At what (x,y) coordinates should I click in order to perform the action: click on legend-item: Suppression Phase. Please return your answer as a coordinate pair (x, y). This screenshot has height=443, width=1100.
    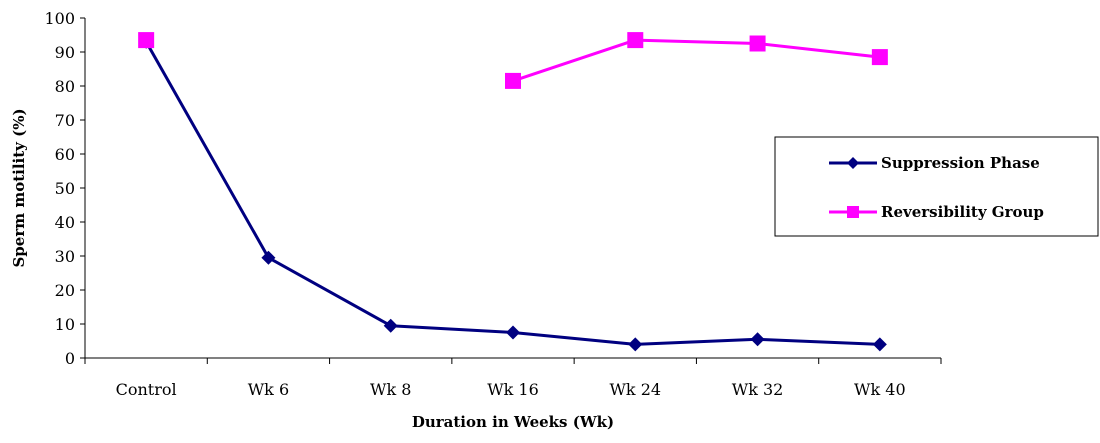
    Looking at the image, I should click on (934, 163).